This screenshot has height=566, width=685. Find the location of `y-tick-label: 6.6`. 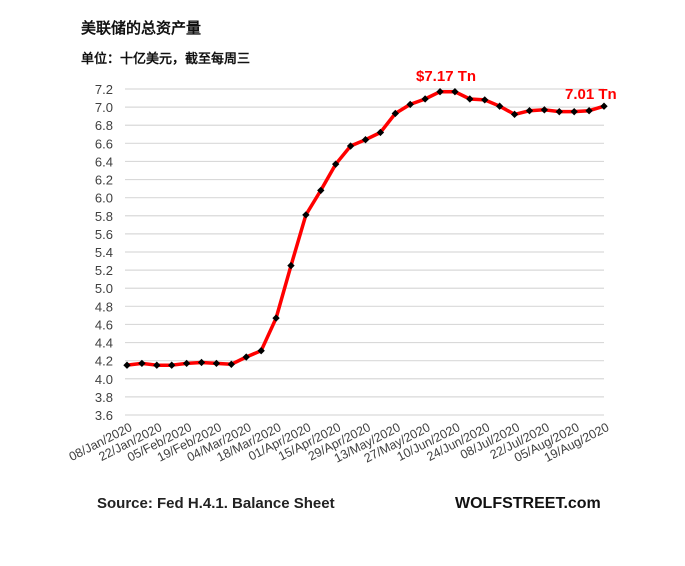

y-tick-label: 6.6 is located at coordinates (104, 143).